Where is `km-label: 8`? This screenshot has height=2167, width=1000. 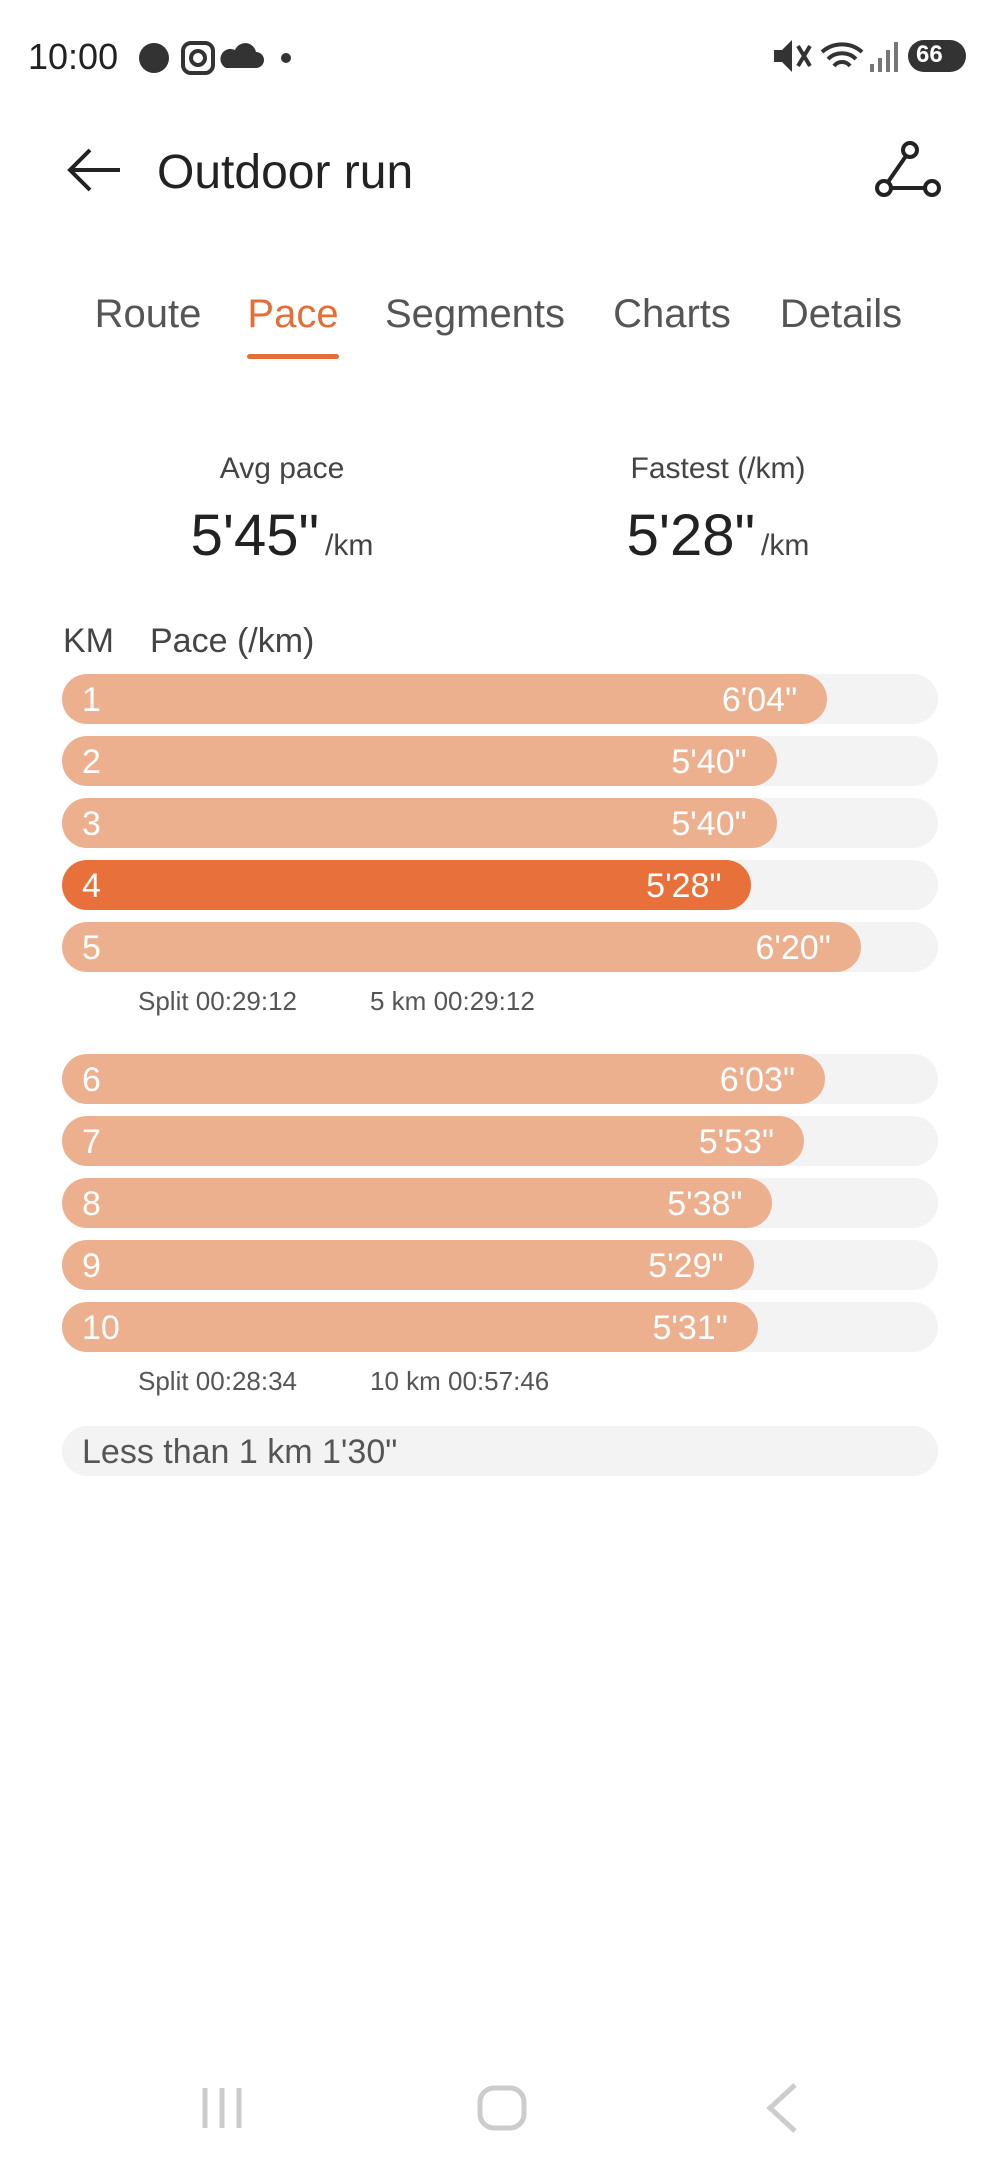
km-label: 8 is located at coordinates (91, 1204).